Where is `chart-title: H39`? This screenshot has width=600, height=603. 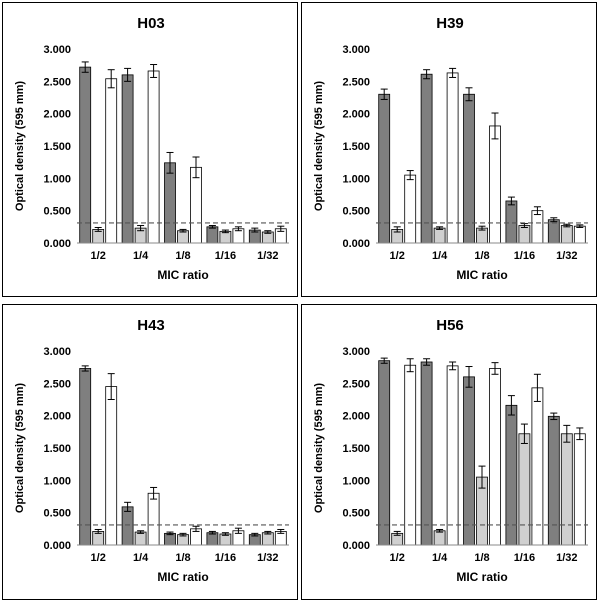
chart-title: H39 is located at coordinates (450, 23).